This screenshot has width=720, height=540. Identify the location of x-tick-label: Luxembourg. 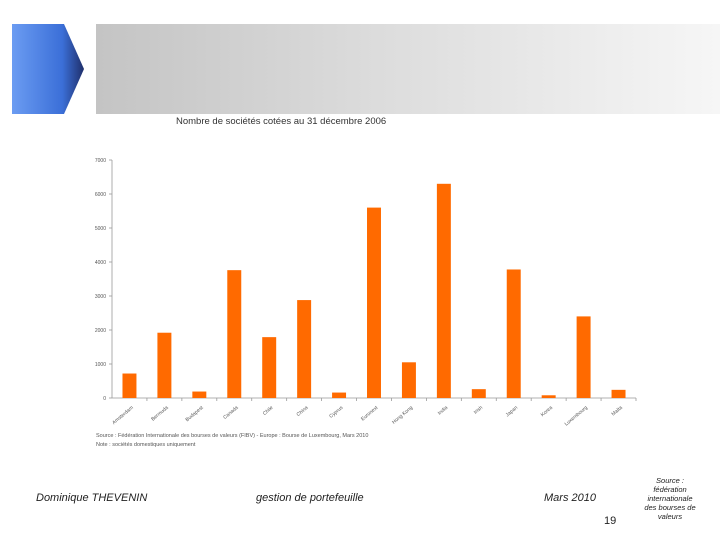
(576, 416).